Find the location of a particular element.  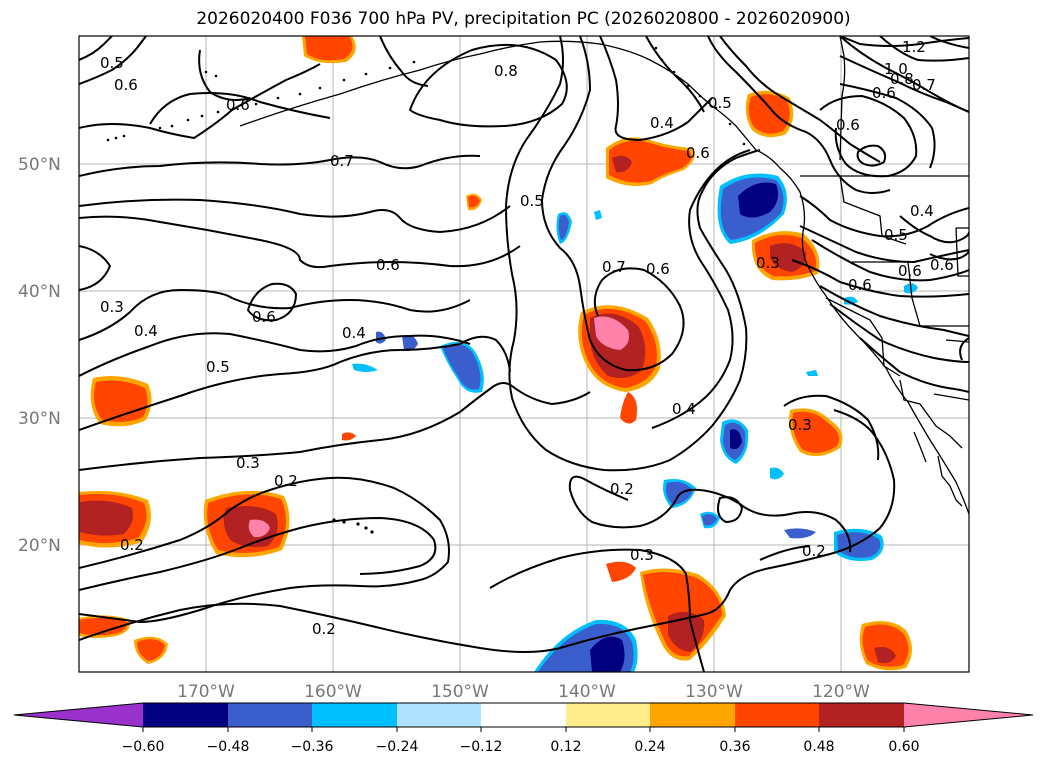

latitude-axis: 20°N 30°N 40°N 50°N is located at coordinates (39, 355).